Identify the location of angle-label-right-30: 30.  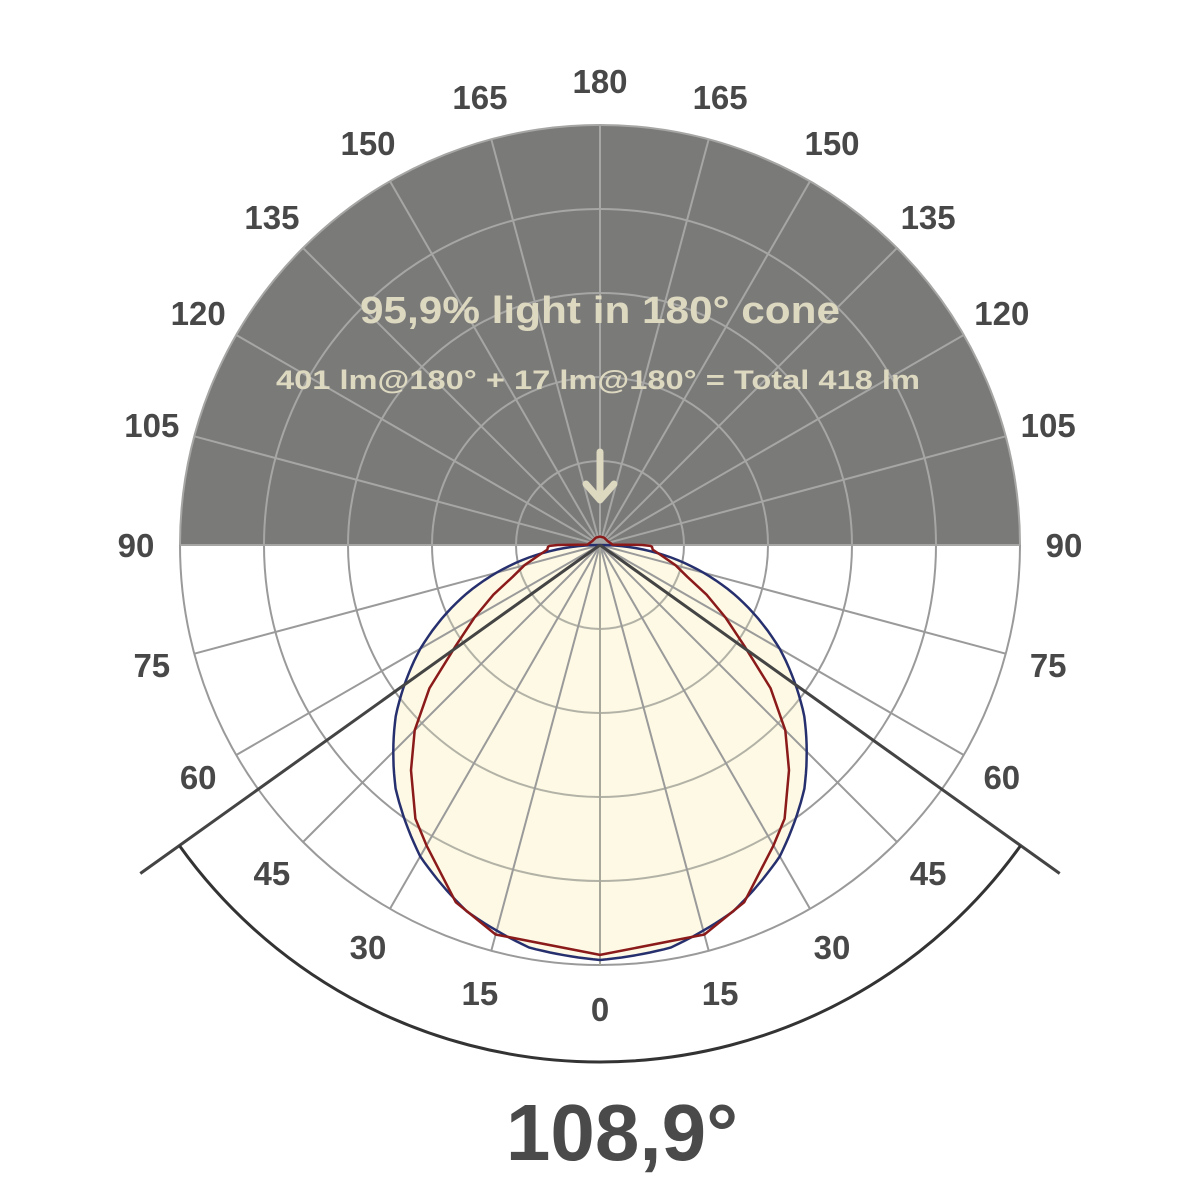
(832, 947).